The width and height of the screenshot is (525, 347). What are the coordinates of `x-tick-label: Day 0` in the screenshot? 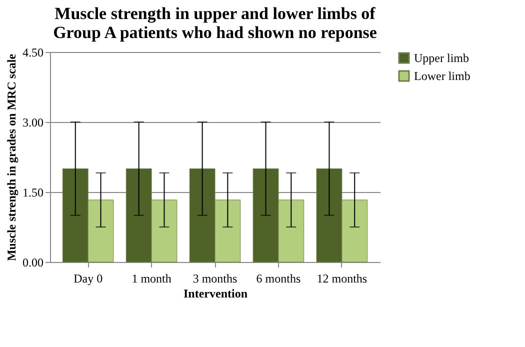 It's located at (88, 279).